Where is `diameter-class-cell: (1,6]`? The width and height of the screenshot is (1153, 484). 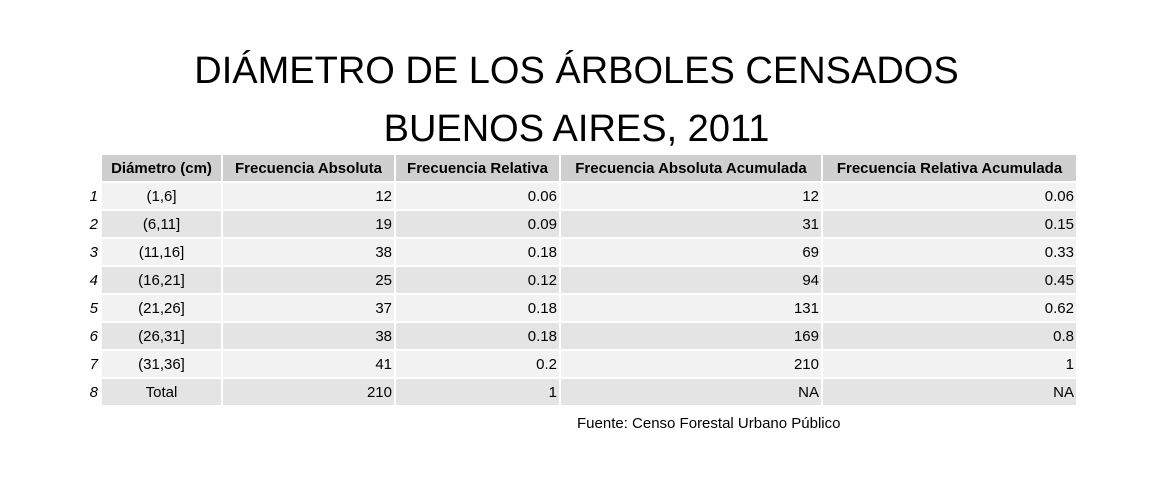
diameter-class-cell: (1,6] is located at coordinates (161, 196).